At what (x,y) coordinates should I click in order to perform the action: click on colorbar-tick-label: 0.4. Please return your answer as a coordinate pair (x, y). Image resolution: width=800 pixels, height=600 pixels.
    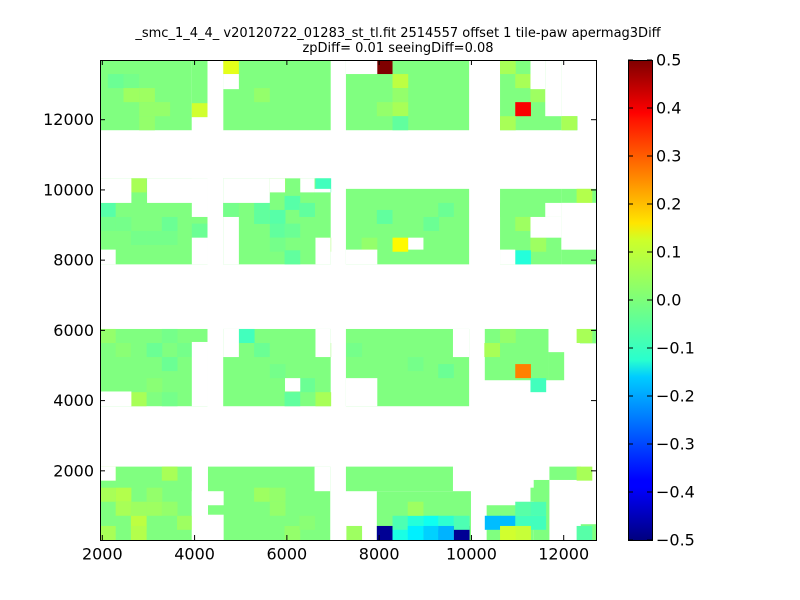
    Looking at the image, I should click on (668, 108).